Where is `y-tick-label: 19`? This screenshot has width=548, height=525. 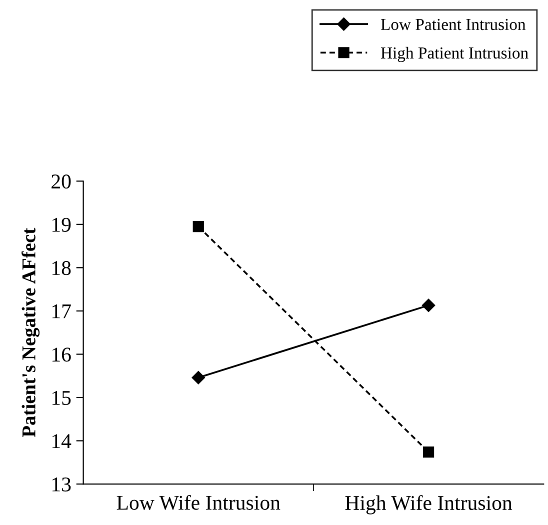
y-tick-label: 19 is located at coordinates (61, 225).